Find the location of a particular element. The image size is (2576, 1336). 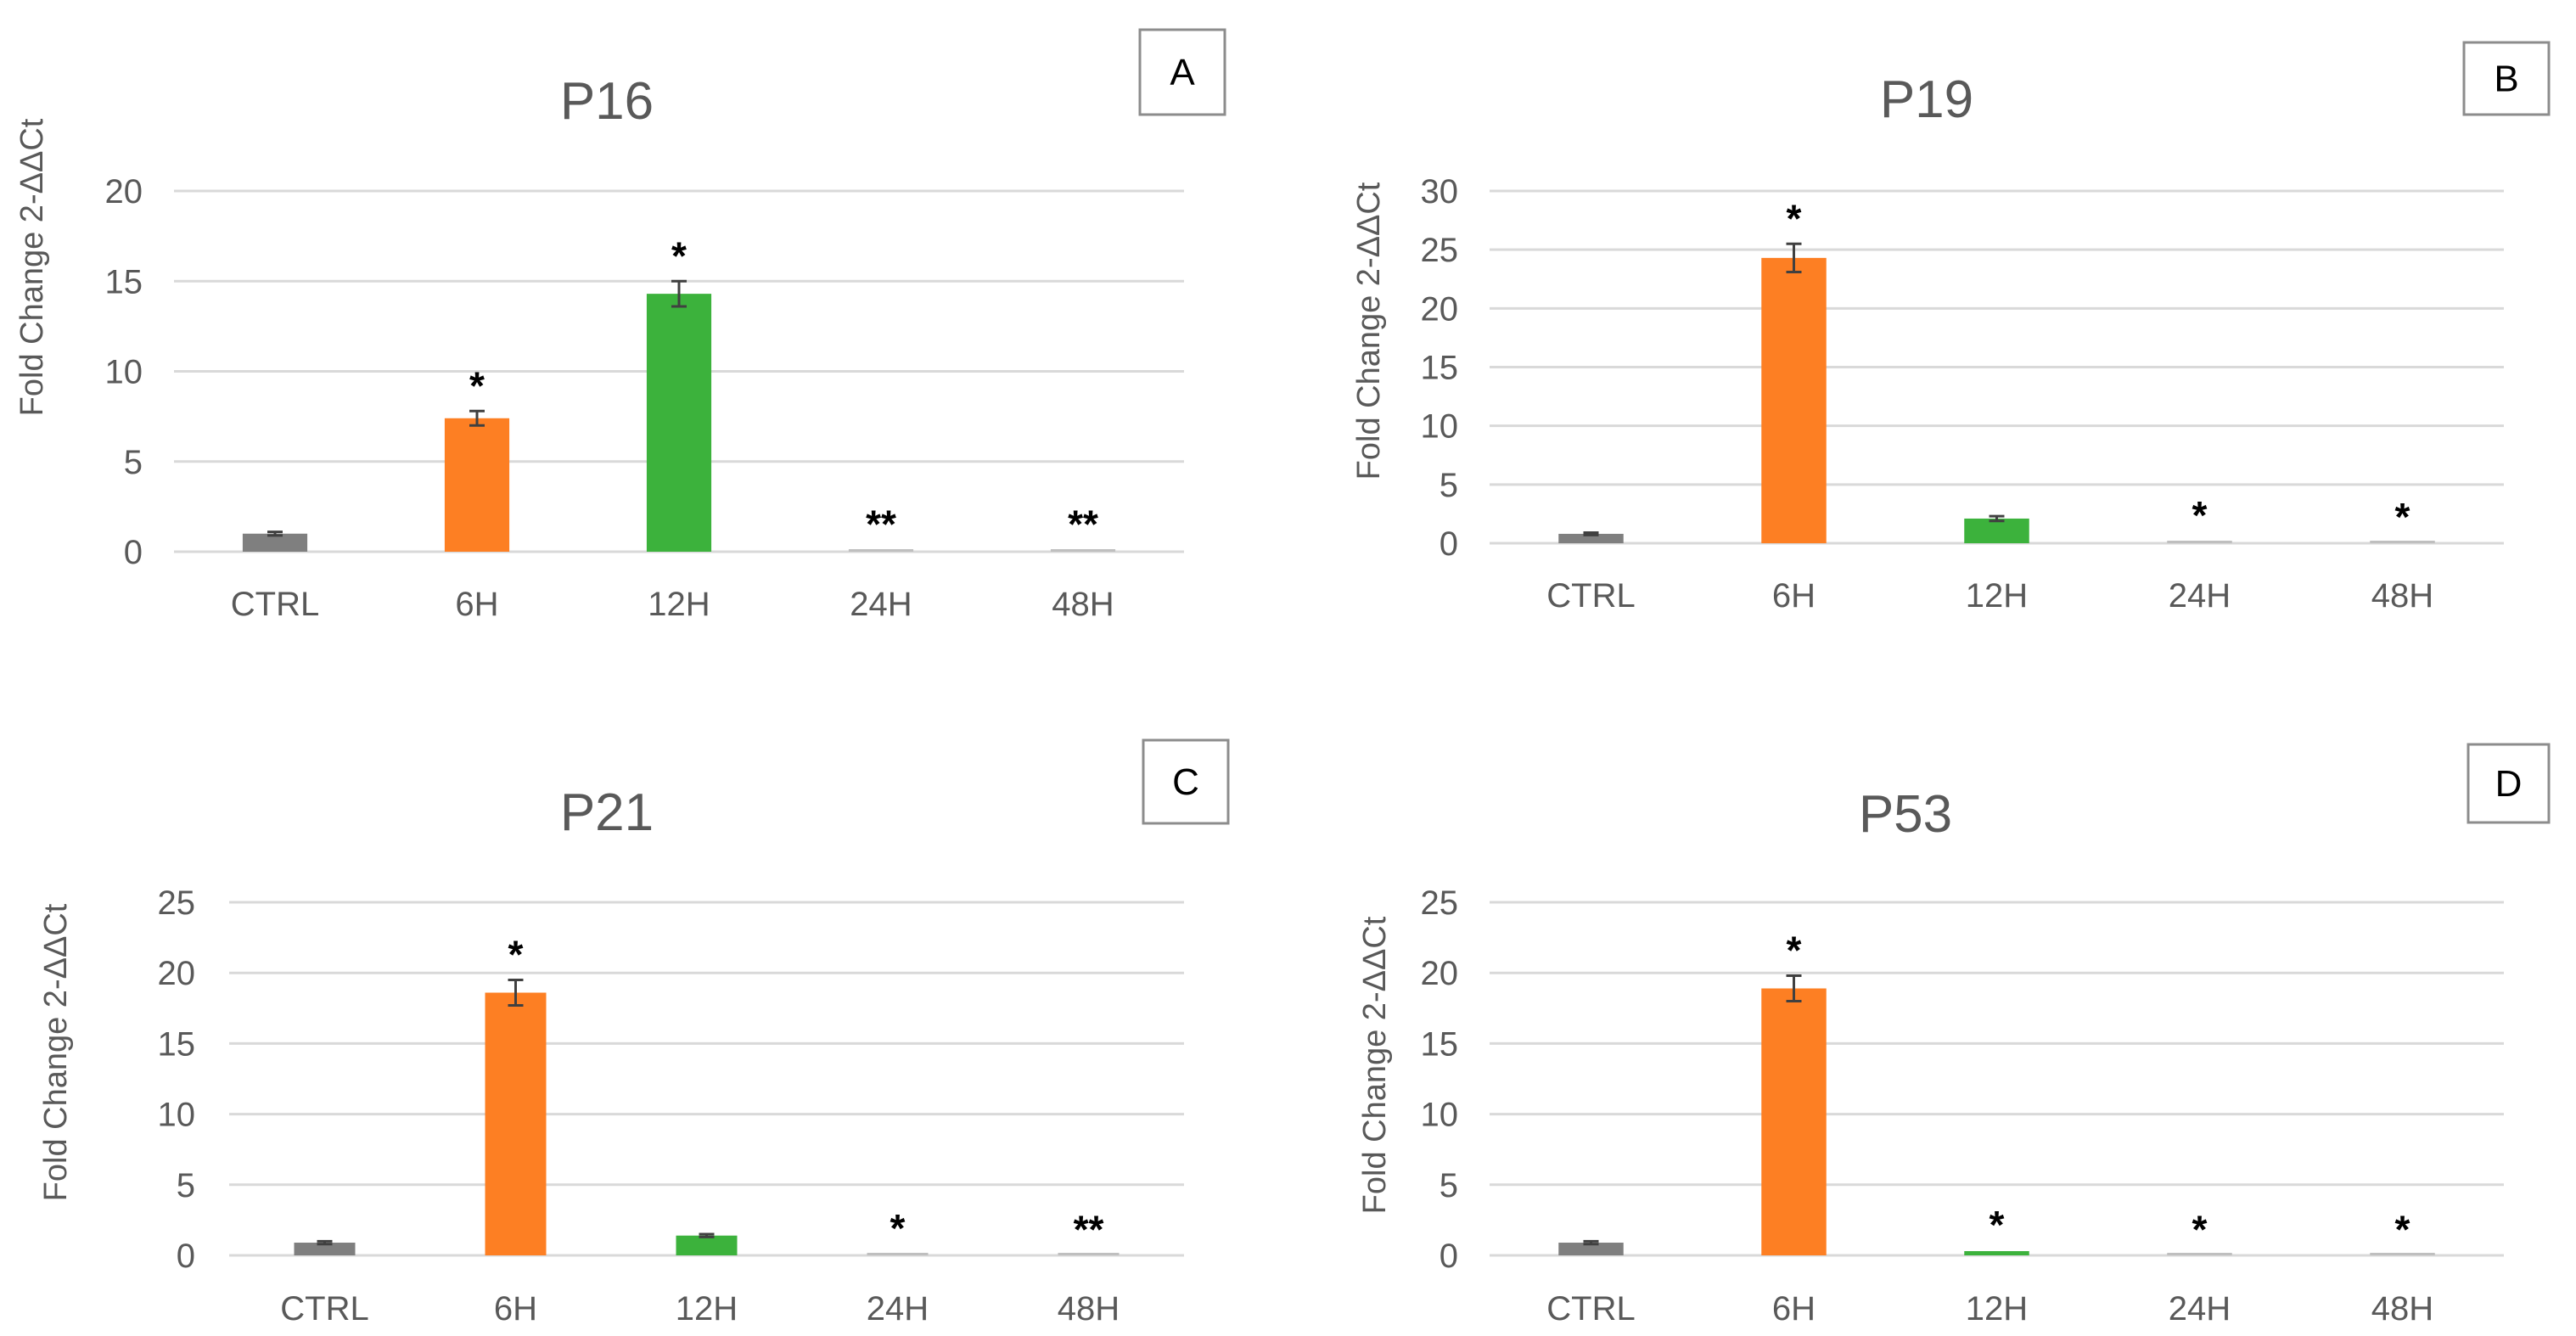

panel-label: C is located at coordinates (1185, 782).